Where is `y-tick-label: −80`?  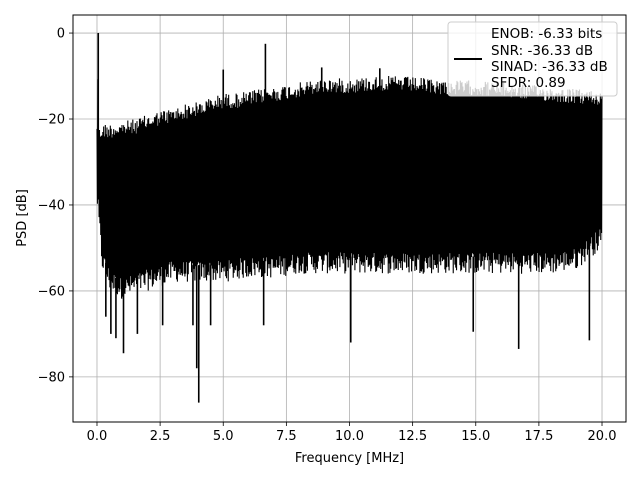 y-tick-label: −80 is located at coordinates (51, 377).